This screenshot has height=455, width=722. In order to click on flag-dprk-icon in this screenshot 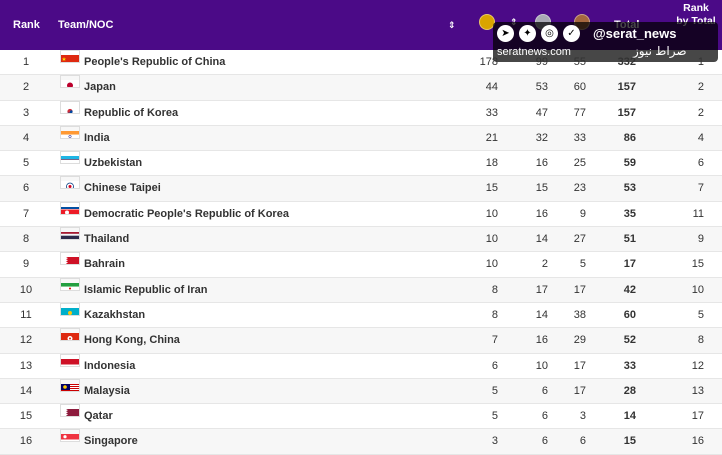, I will do `click(70, 208)`.